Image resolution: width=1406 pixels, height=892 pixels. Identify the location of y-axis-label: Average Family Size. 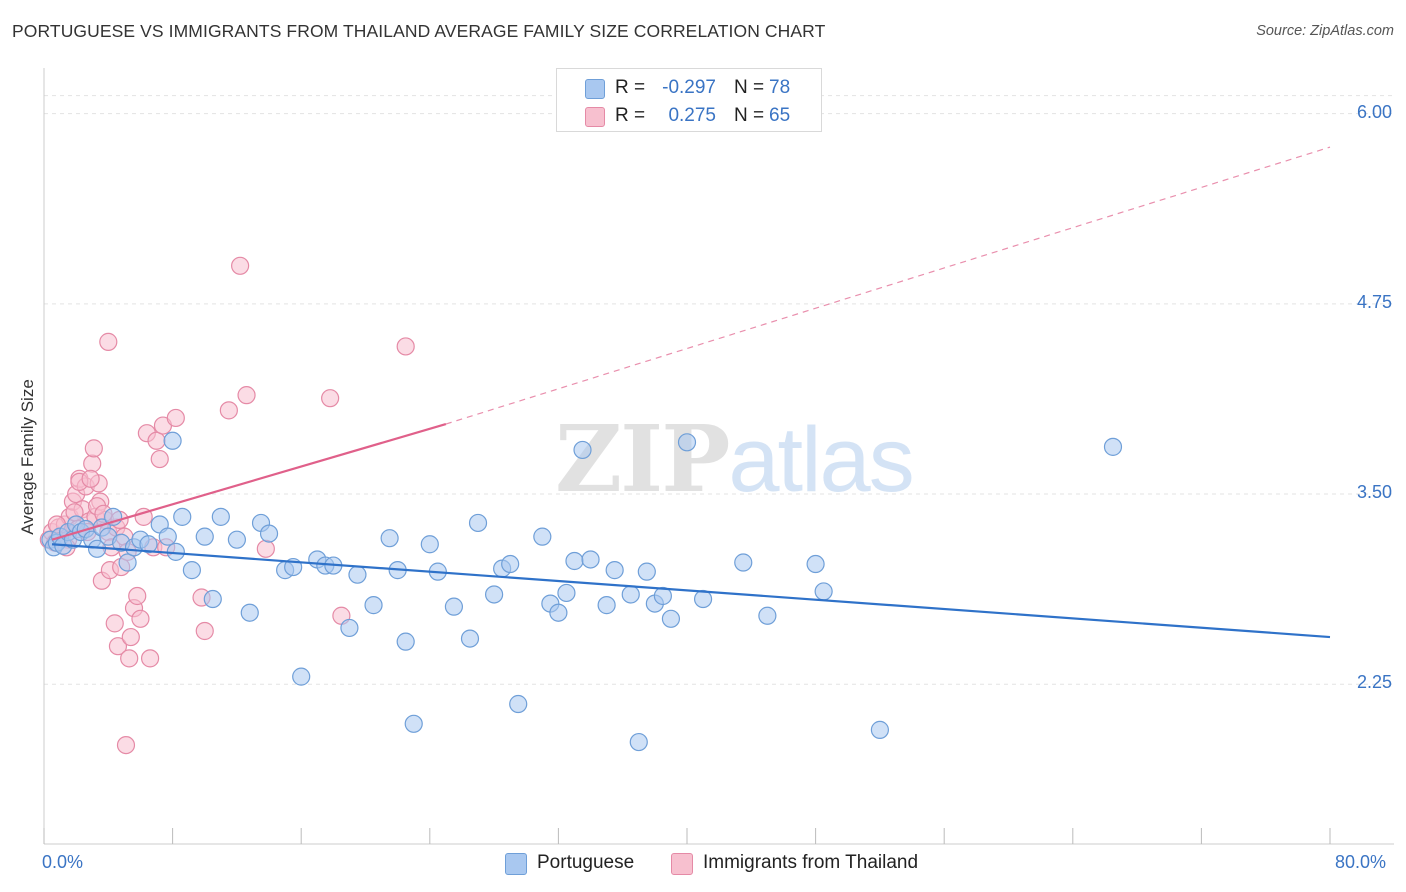
(27, 457).